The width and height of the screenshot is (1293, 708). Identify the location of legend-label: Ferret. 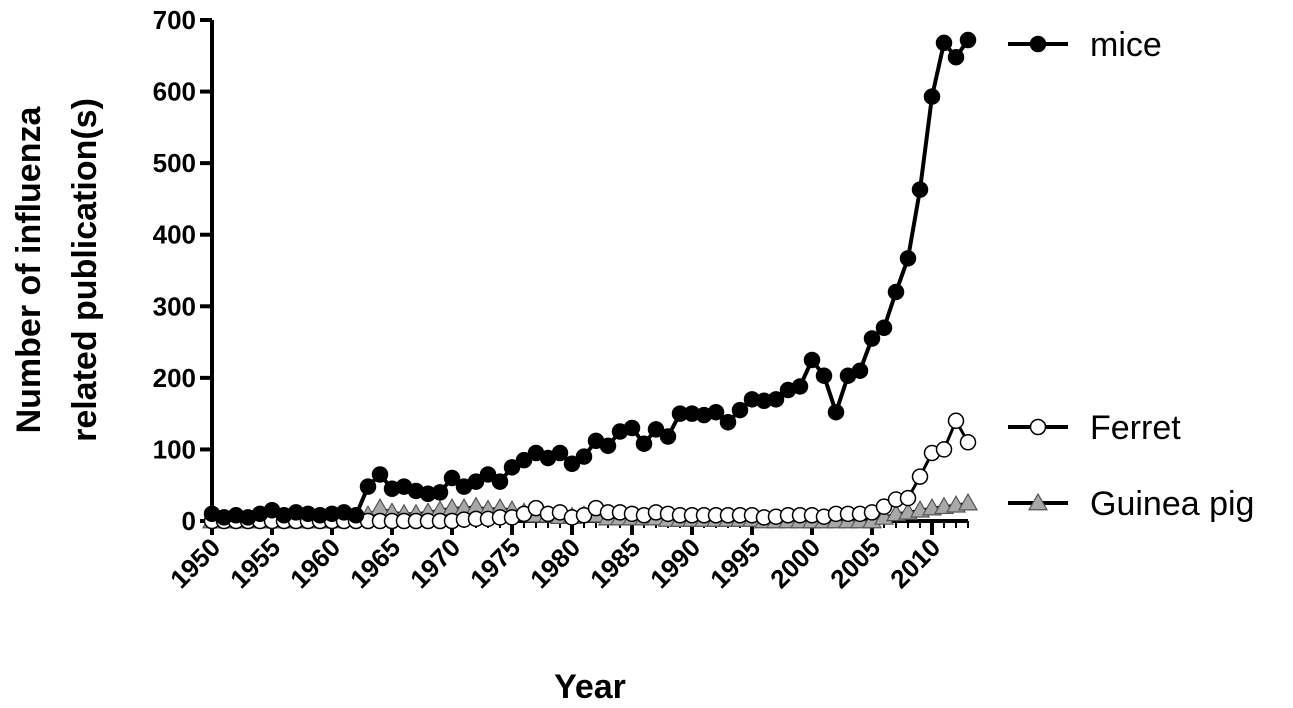
(1135, 428).